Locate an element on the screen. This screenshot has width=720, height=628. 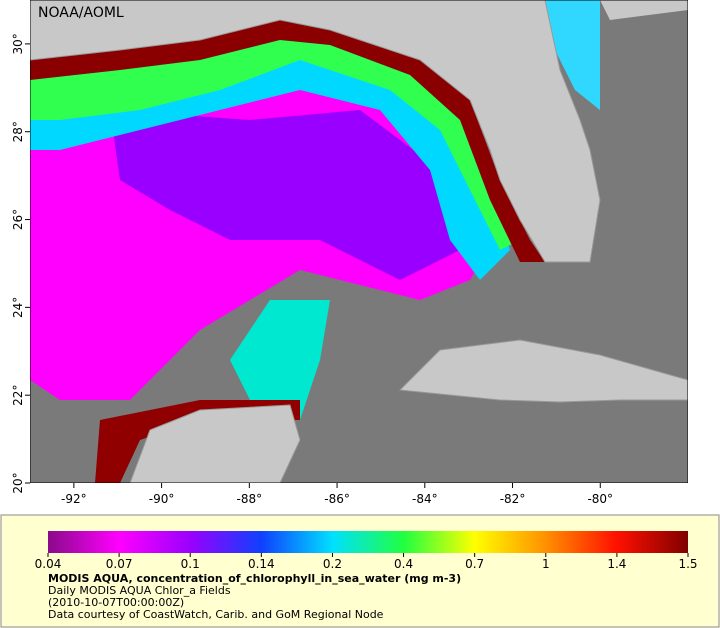
deep-water is located at coordinates (285, 195).